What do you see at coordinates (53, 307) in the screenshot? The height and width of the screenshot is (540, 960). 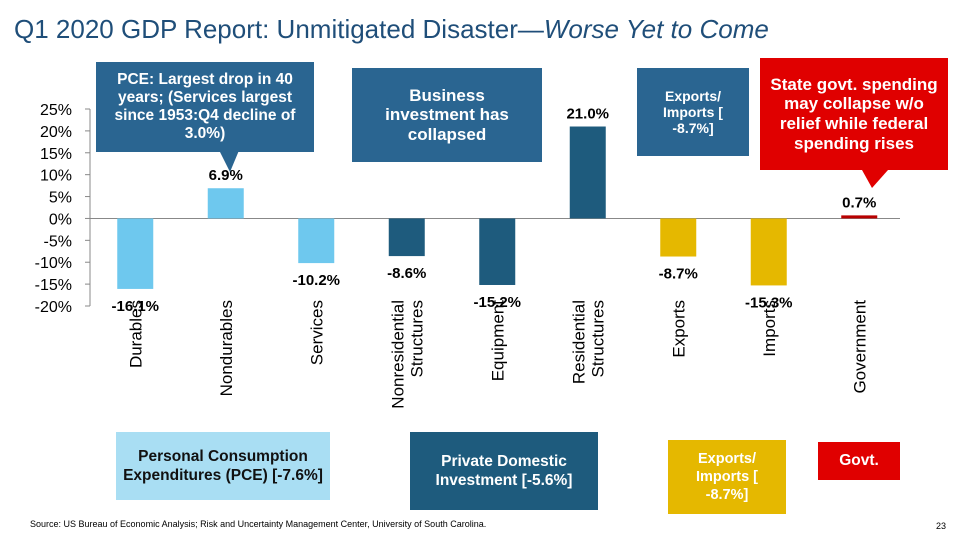 I see `y-tick-label: -20%` at bounding box center [53, 307].